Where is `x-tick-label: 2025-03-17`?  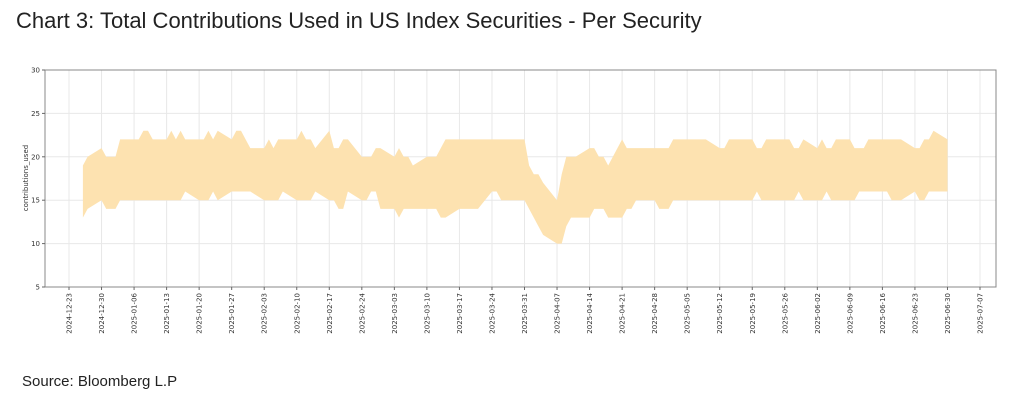
x-tick-label: 2025-03-17 is located at coordinates (460, 313).